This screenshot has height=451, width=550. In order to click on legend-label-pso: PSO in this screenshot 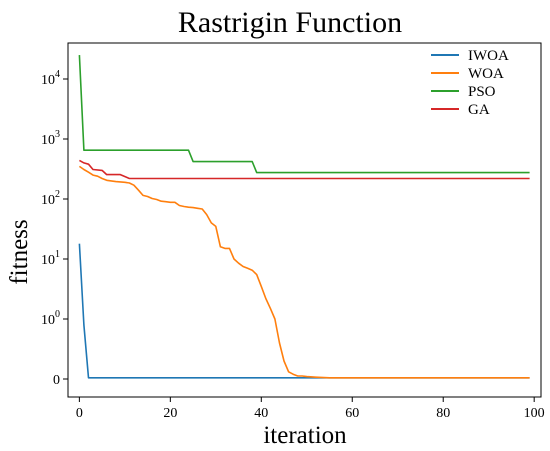, I will do `click(482, 92)`.